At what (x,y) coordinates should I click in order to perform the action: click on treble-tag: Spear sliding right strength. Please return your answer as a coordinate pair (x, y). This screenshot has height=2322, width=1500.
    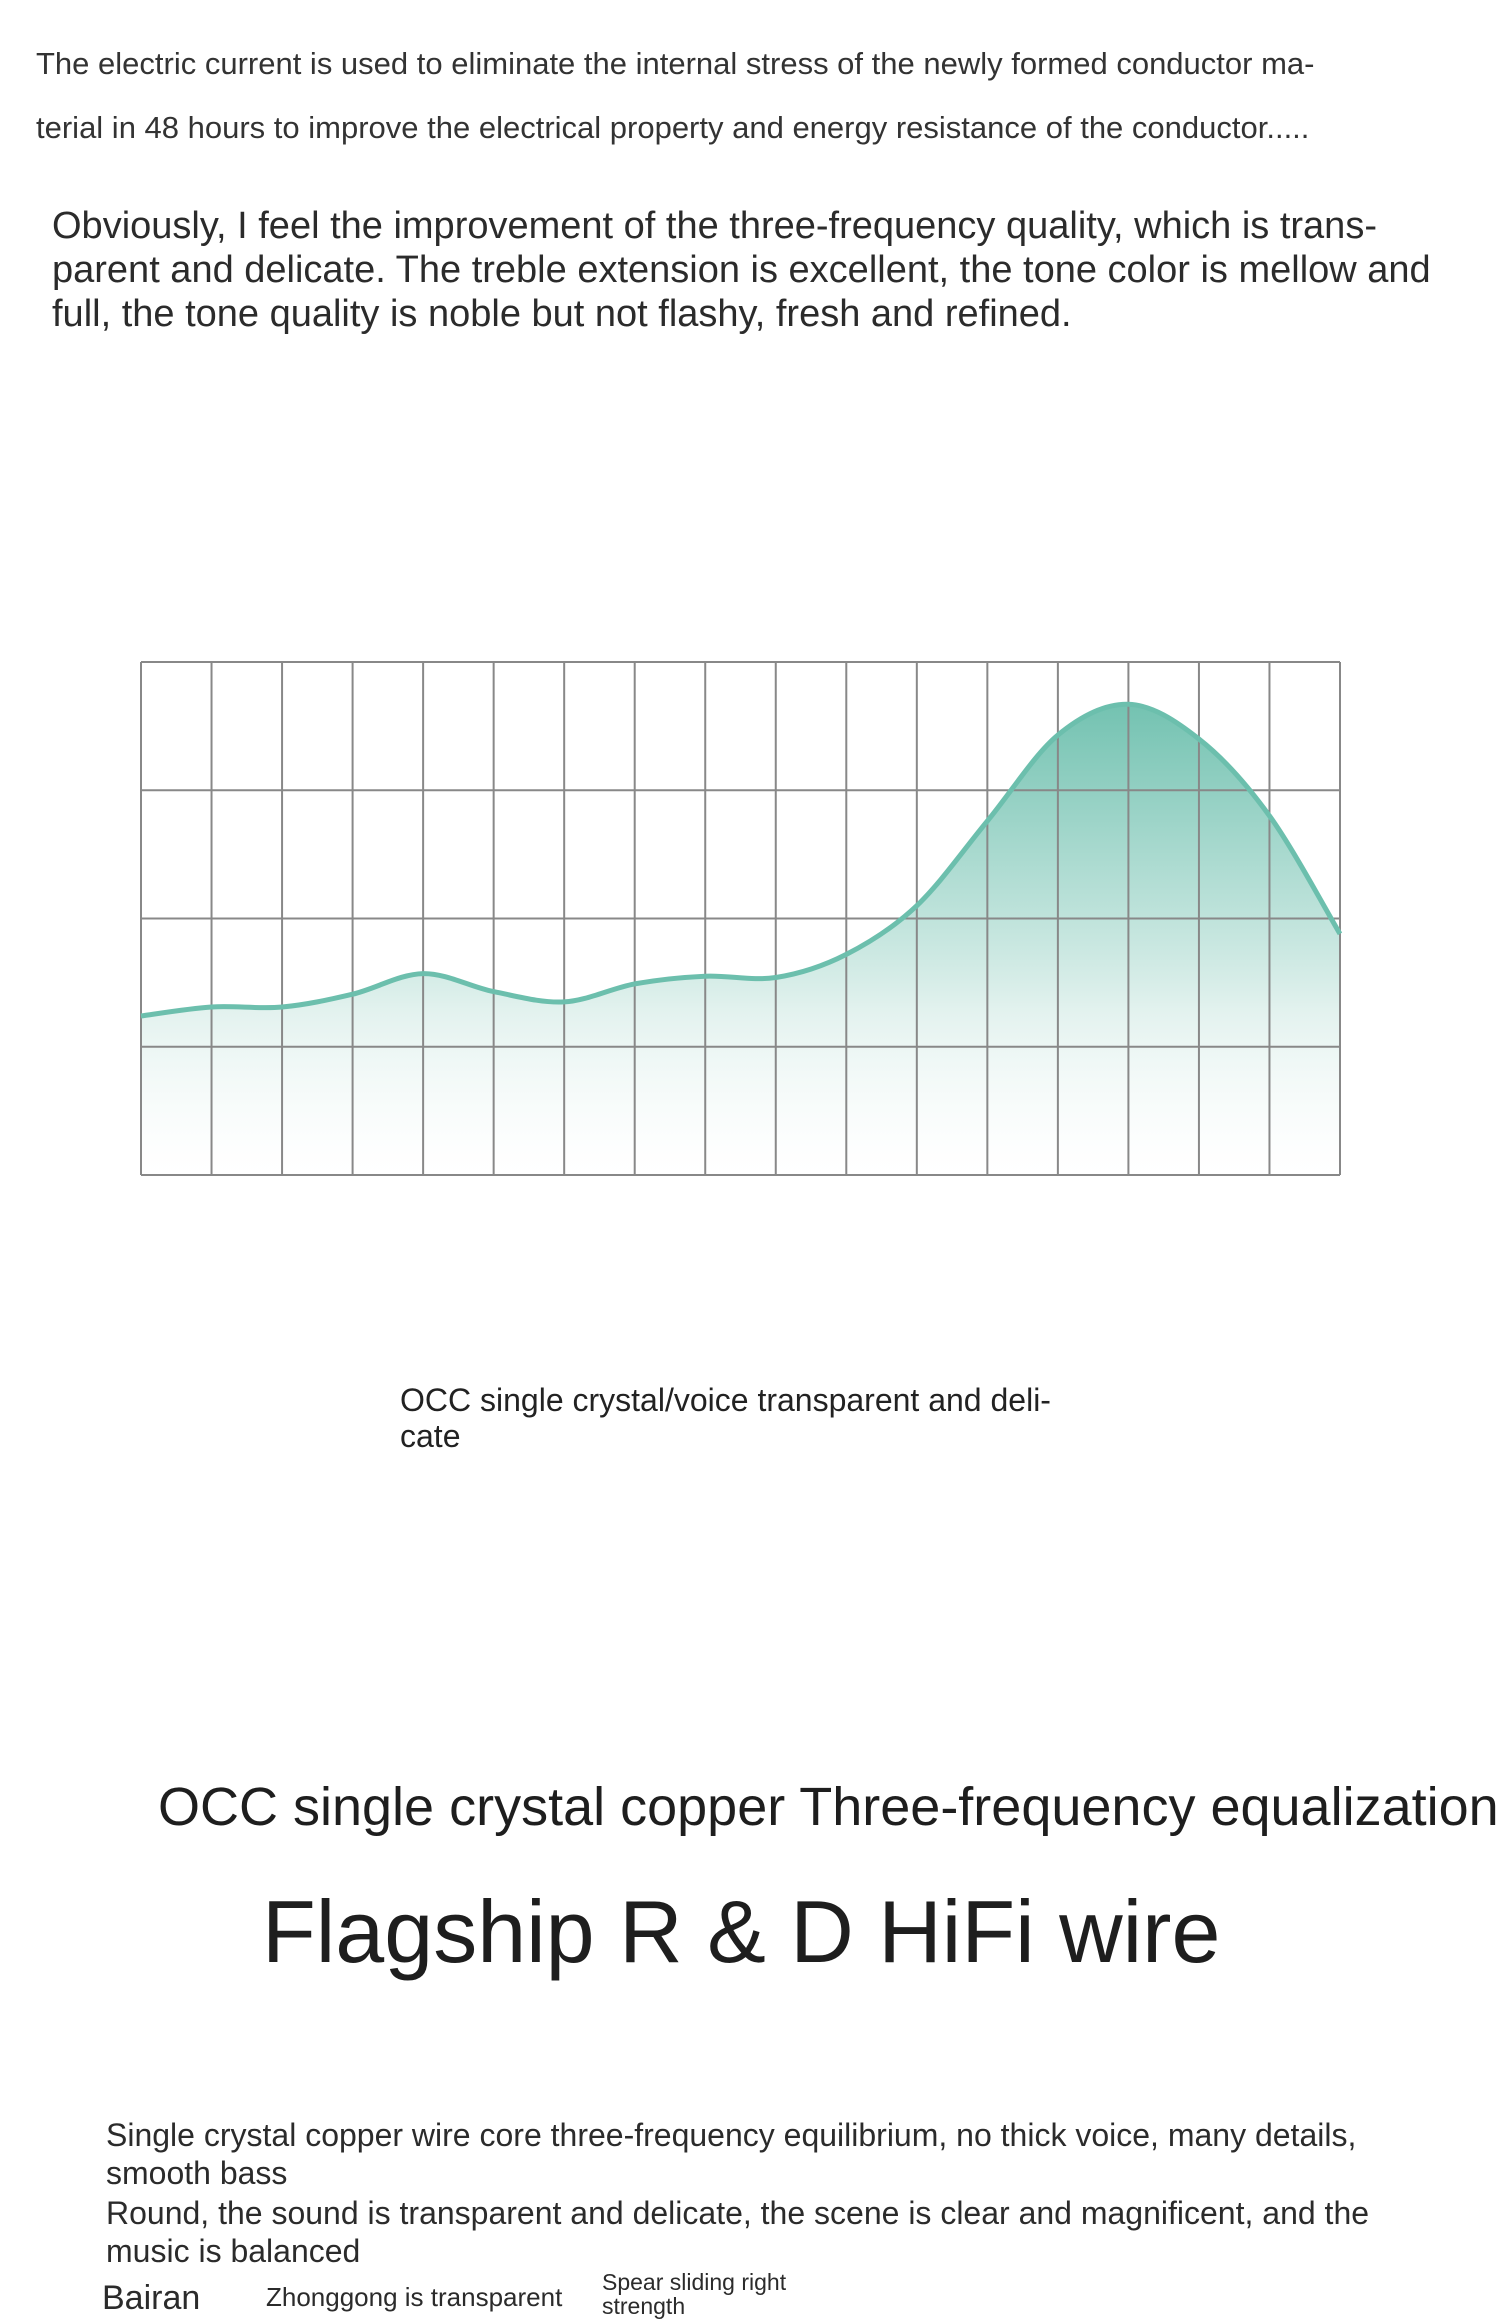
    Looking at the image, I should click on (694, 2294).